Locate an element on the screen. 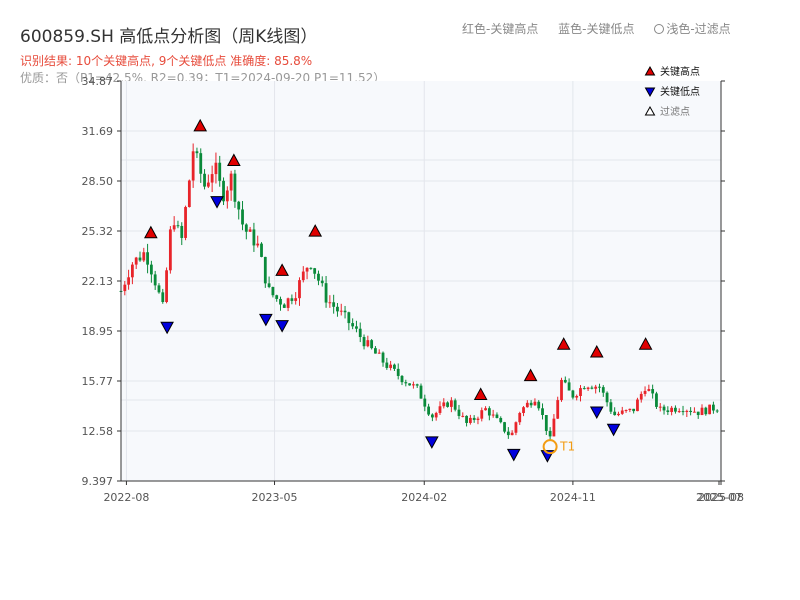 This screenshot has height=600, width=800. legend-label: 过滤点 is located at coordinates (675, 111).